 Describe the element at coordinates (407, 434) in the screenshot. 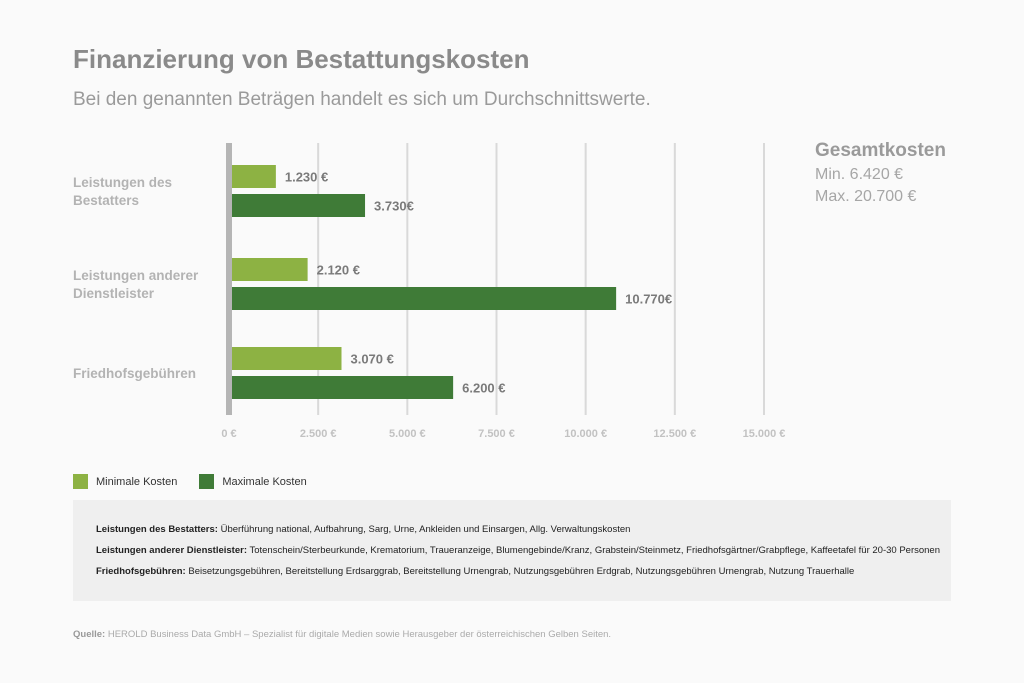

I see `x-tick-label: 5.000 €` at that location.